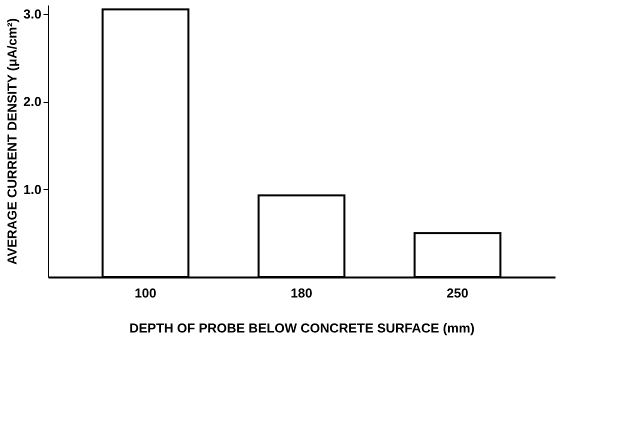 The image size is (637, 443). Describe the element at coordinates (145, 293) in the screenshot. I see `x-tick-label: 100` at that location.